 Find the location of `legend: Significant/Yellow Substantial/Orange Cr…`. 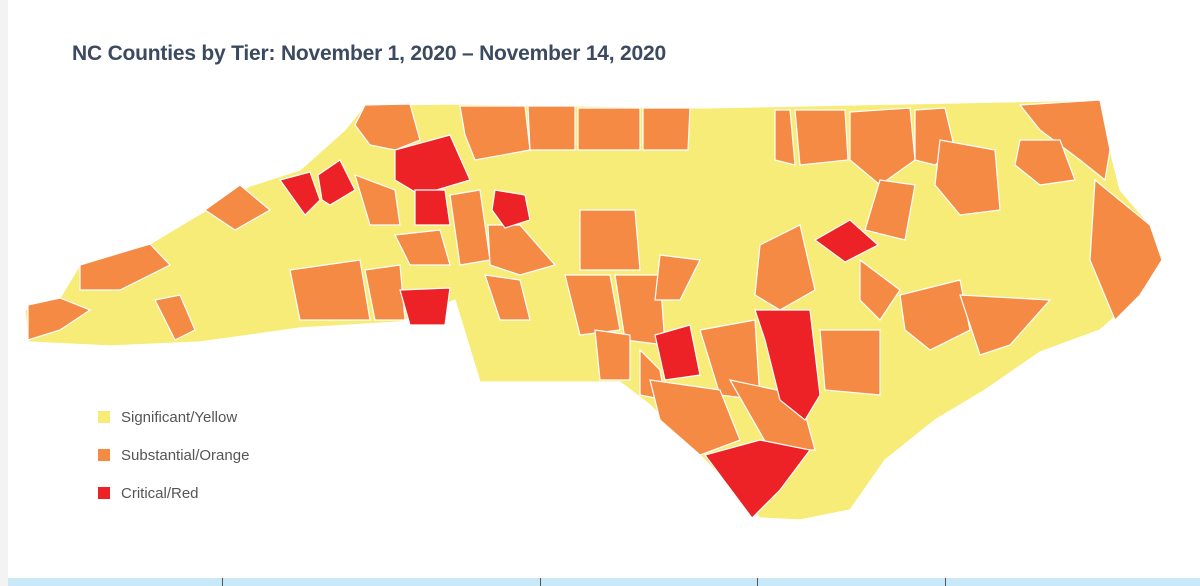

legend: Significant/Yellow Substantial/Orange Cr… is located at coordinates (173, 455).